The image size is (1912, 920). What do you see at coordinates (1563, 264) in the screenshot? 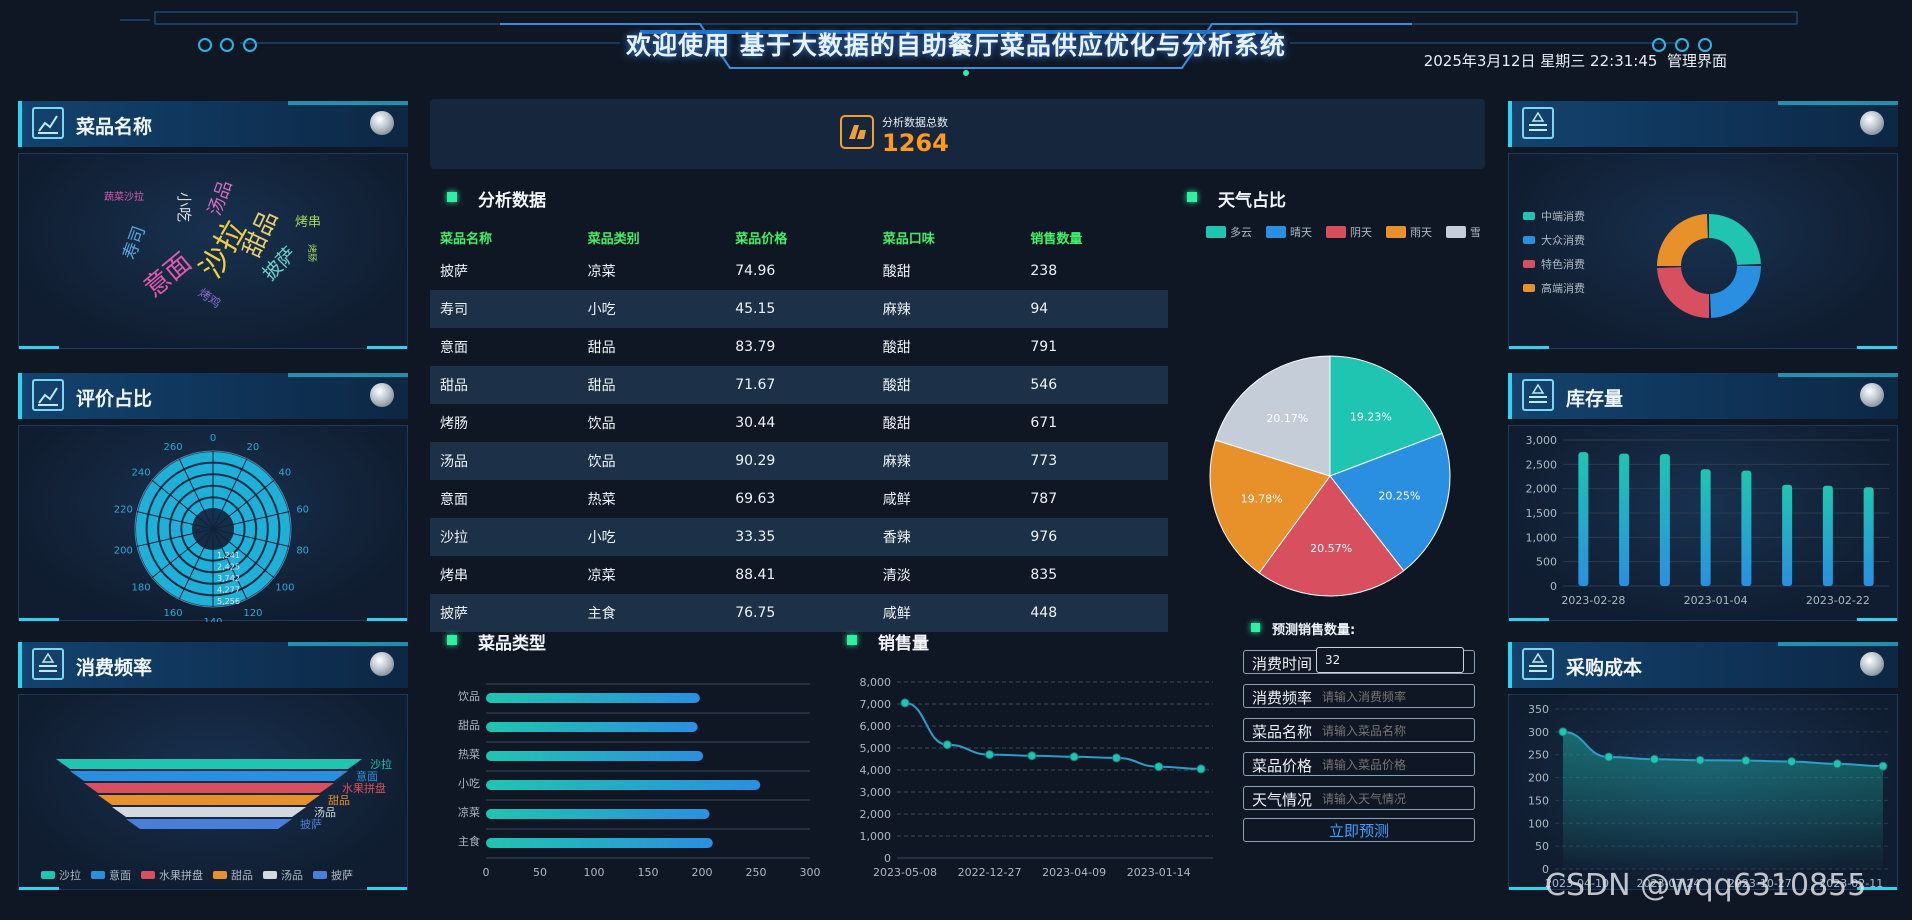
I see `donut-legend-label: 特色消费` at bounding box center [1563, 264].